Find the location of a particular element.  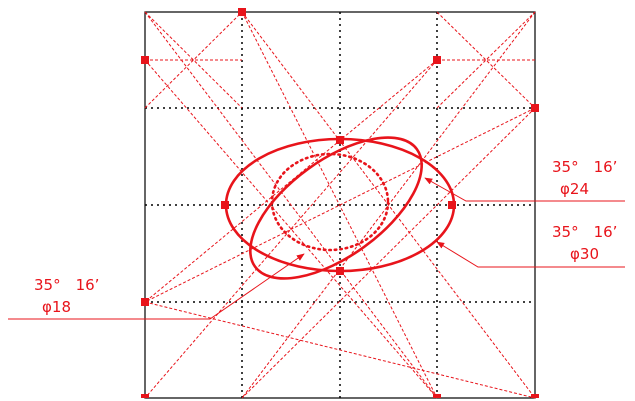

label-phi18-diameter: φ18 is located at coordinates (56, 307).